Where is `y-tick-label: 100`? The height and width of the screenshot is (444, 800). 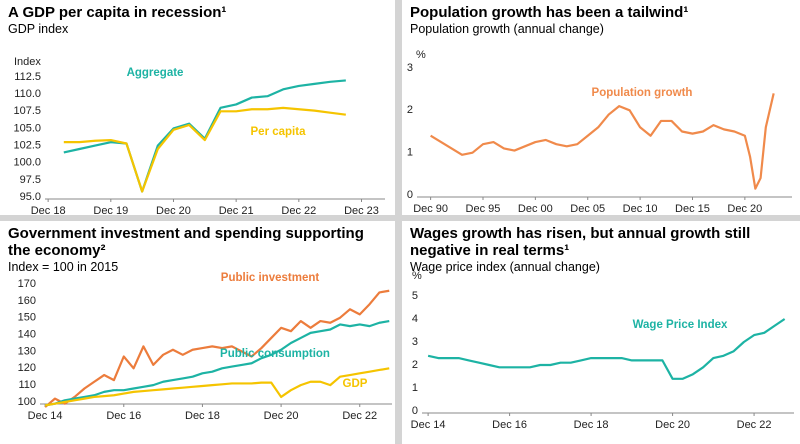 y-tick-label: 100 is located at coordinates (27, 402).